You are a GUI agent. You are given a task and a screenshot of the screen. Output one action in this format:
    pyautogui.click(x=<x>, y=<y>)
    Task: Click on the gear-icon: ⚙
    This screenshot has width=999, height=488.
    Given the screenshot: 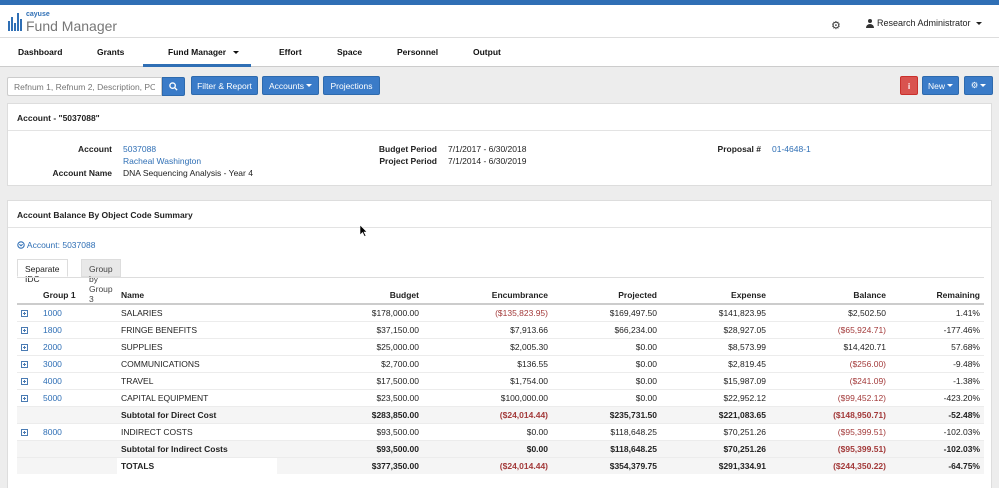 What is the action you would take?
    pyautogui.click(x=974, y=85)
    